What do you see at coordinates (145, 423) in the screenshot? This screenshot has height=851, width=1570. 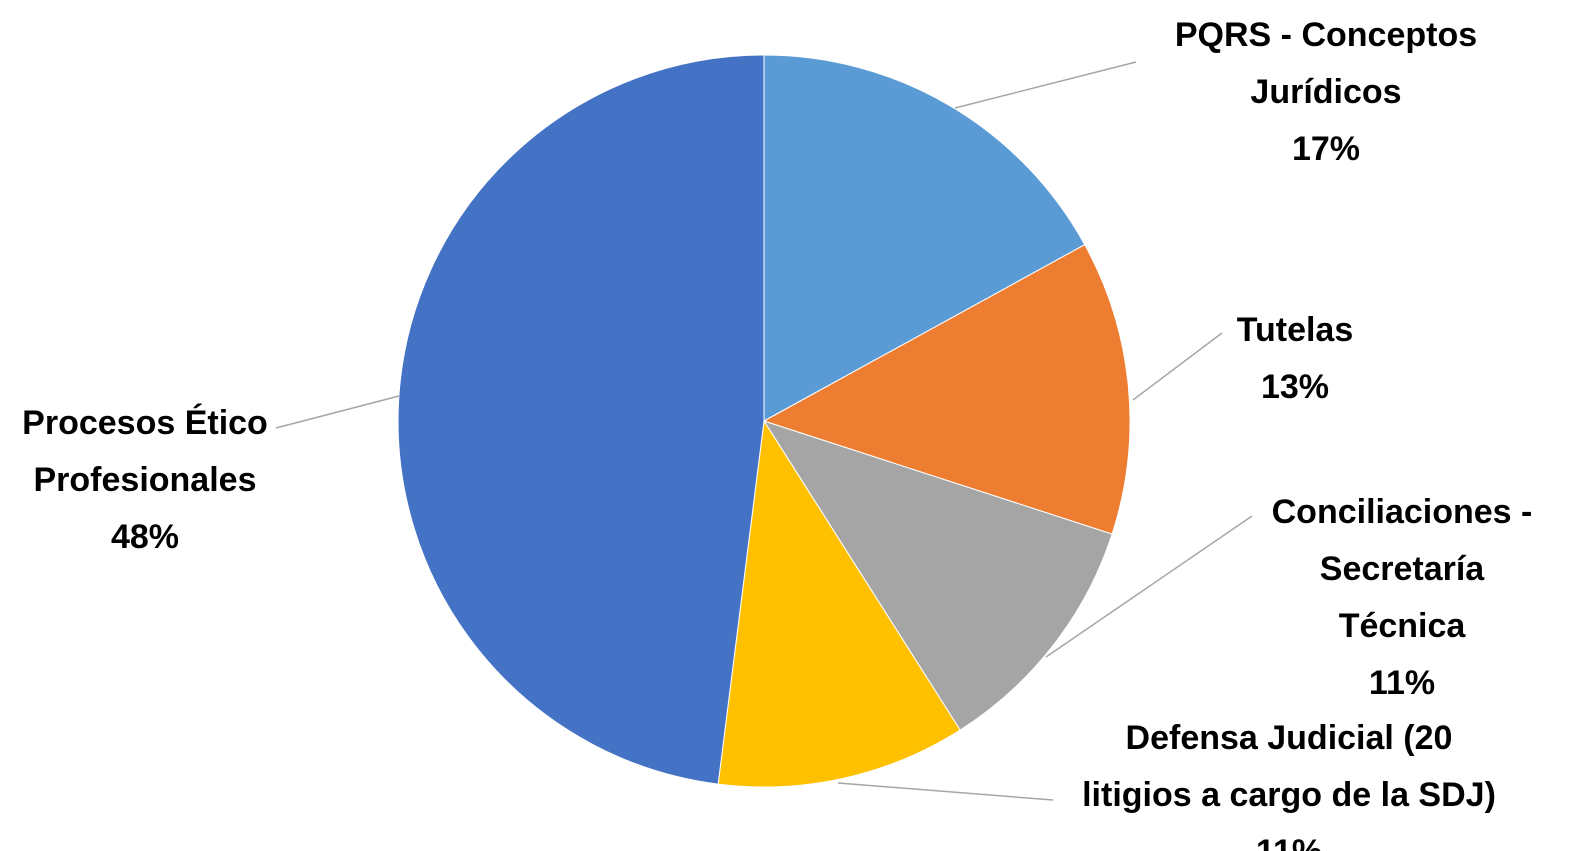 I see `data-label-line: Procesos Ético` at bounding box center [145, 423].